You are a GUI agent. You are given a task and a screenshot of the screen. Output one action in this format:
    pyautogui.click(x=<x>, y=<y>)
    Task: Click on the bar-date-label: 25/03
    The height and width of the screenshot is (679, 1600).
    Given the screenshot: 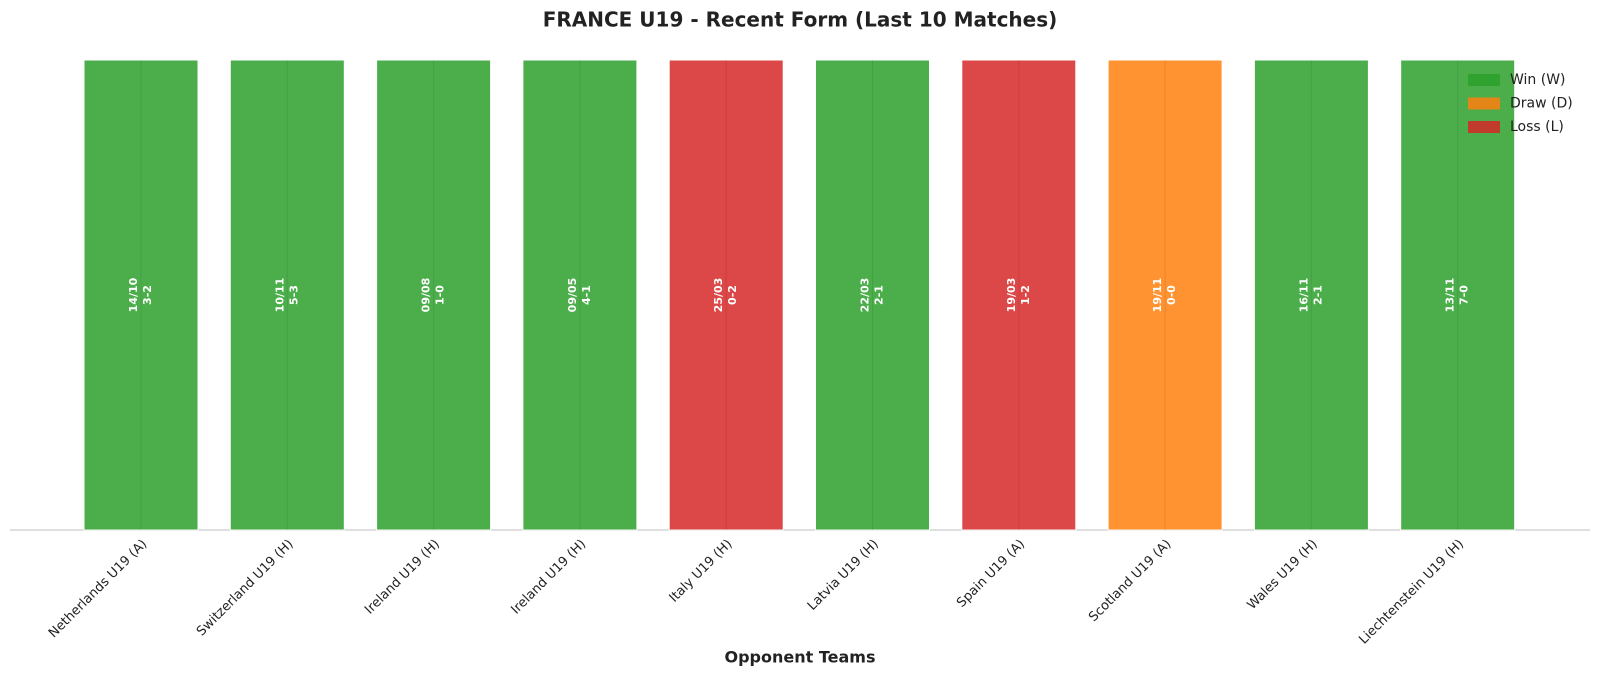 What is the action you would take?
    pyautogui.click(x=718, y=295)
    